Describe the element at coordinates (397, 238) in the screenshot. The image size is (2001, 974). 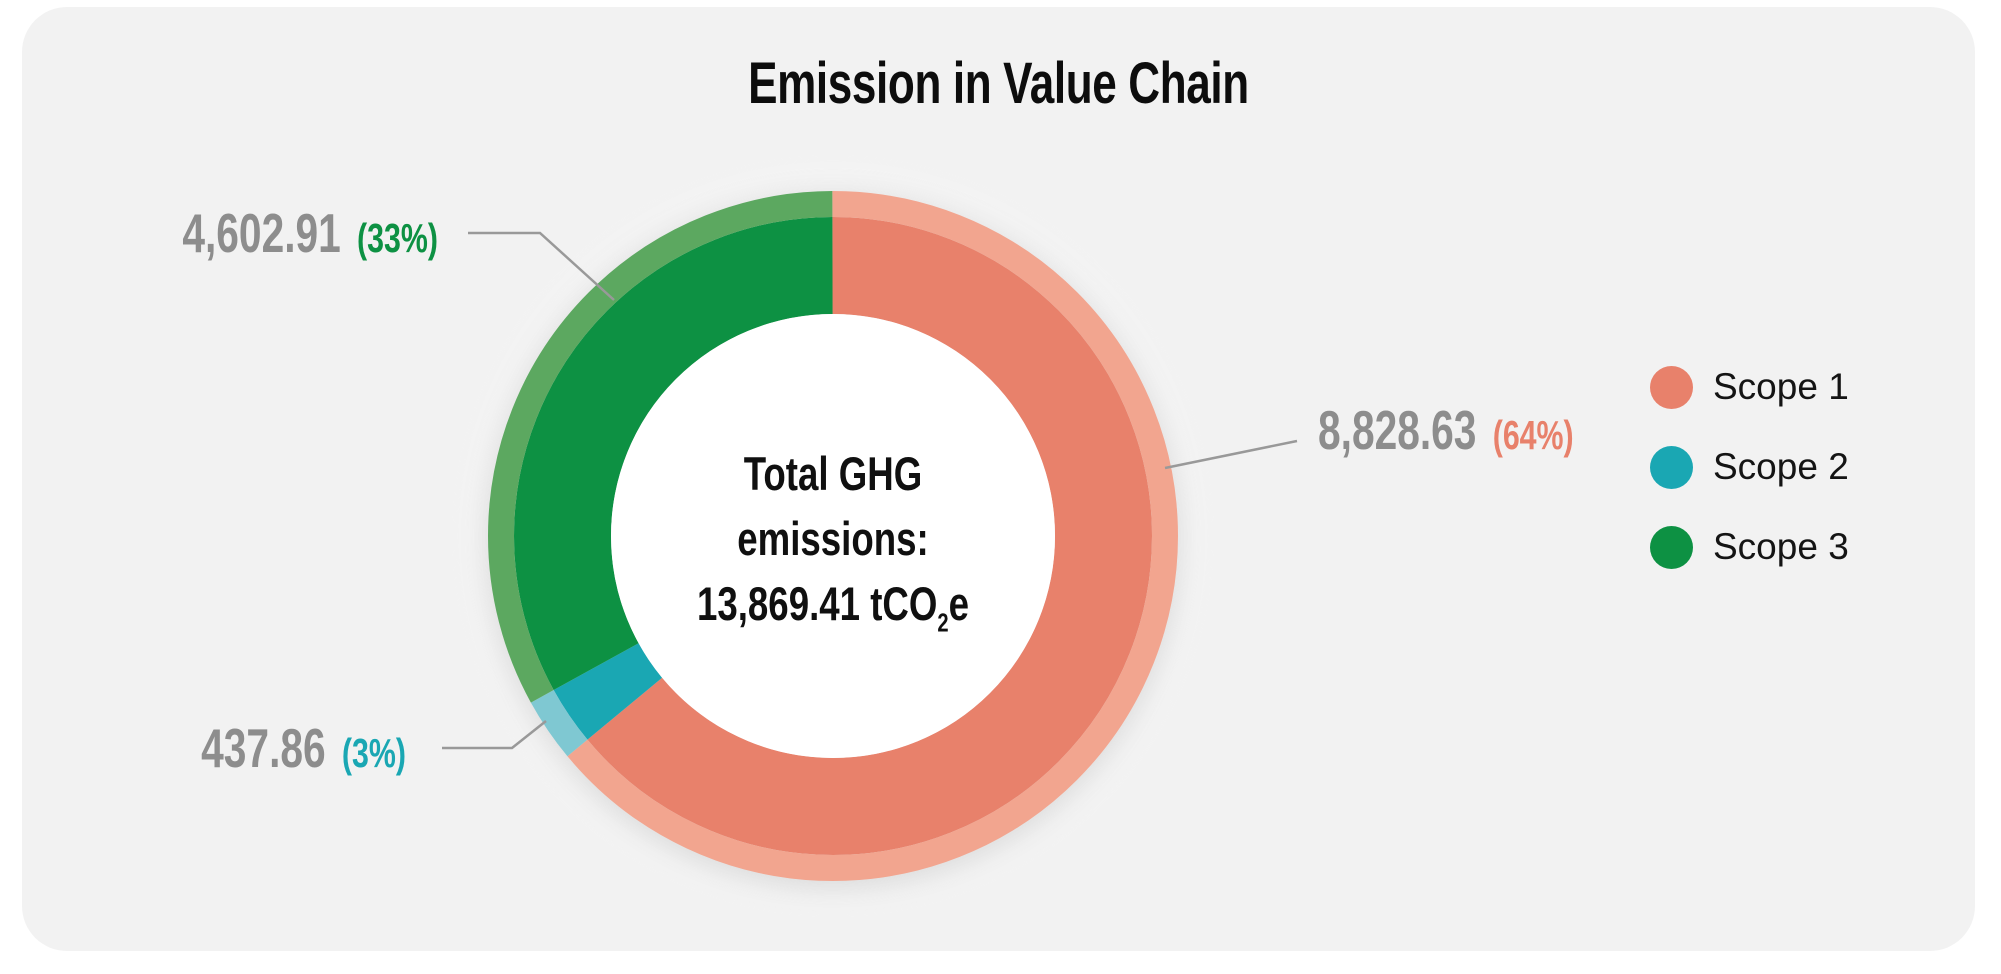
I see `label-scope-3-percent: (33%)` at that location.